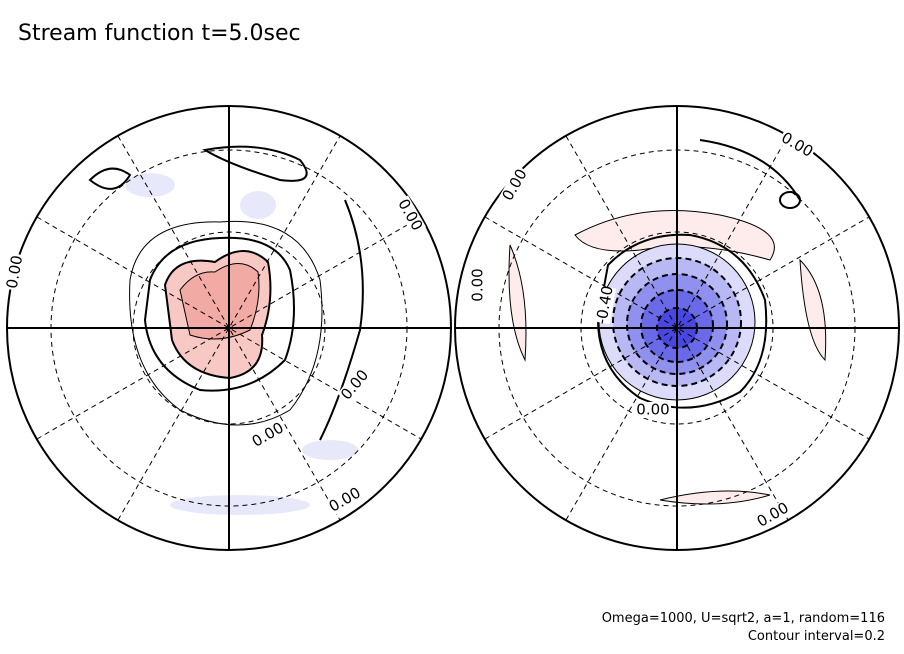 The image size is (904, 654). I want to click on title: Stream function t=5.0sec, so click(159, 33).